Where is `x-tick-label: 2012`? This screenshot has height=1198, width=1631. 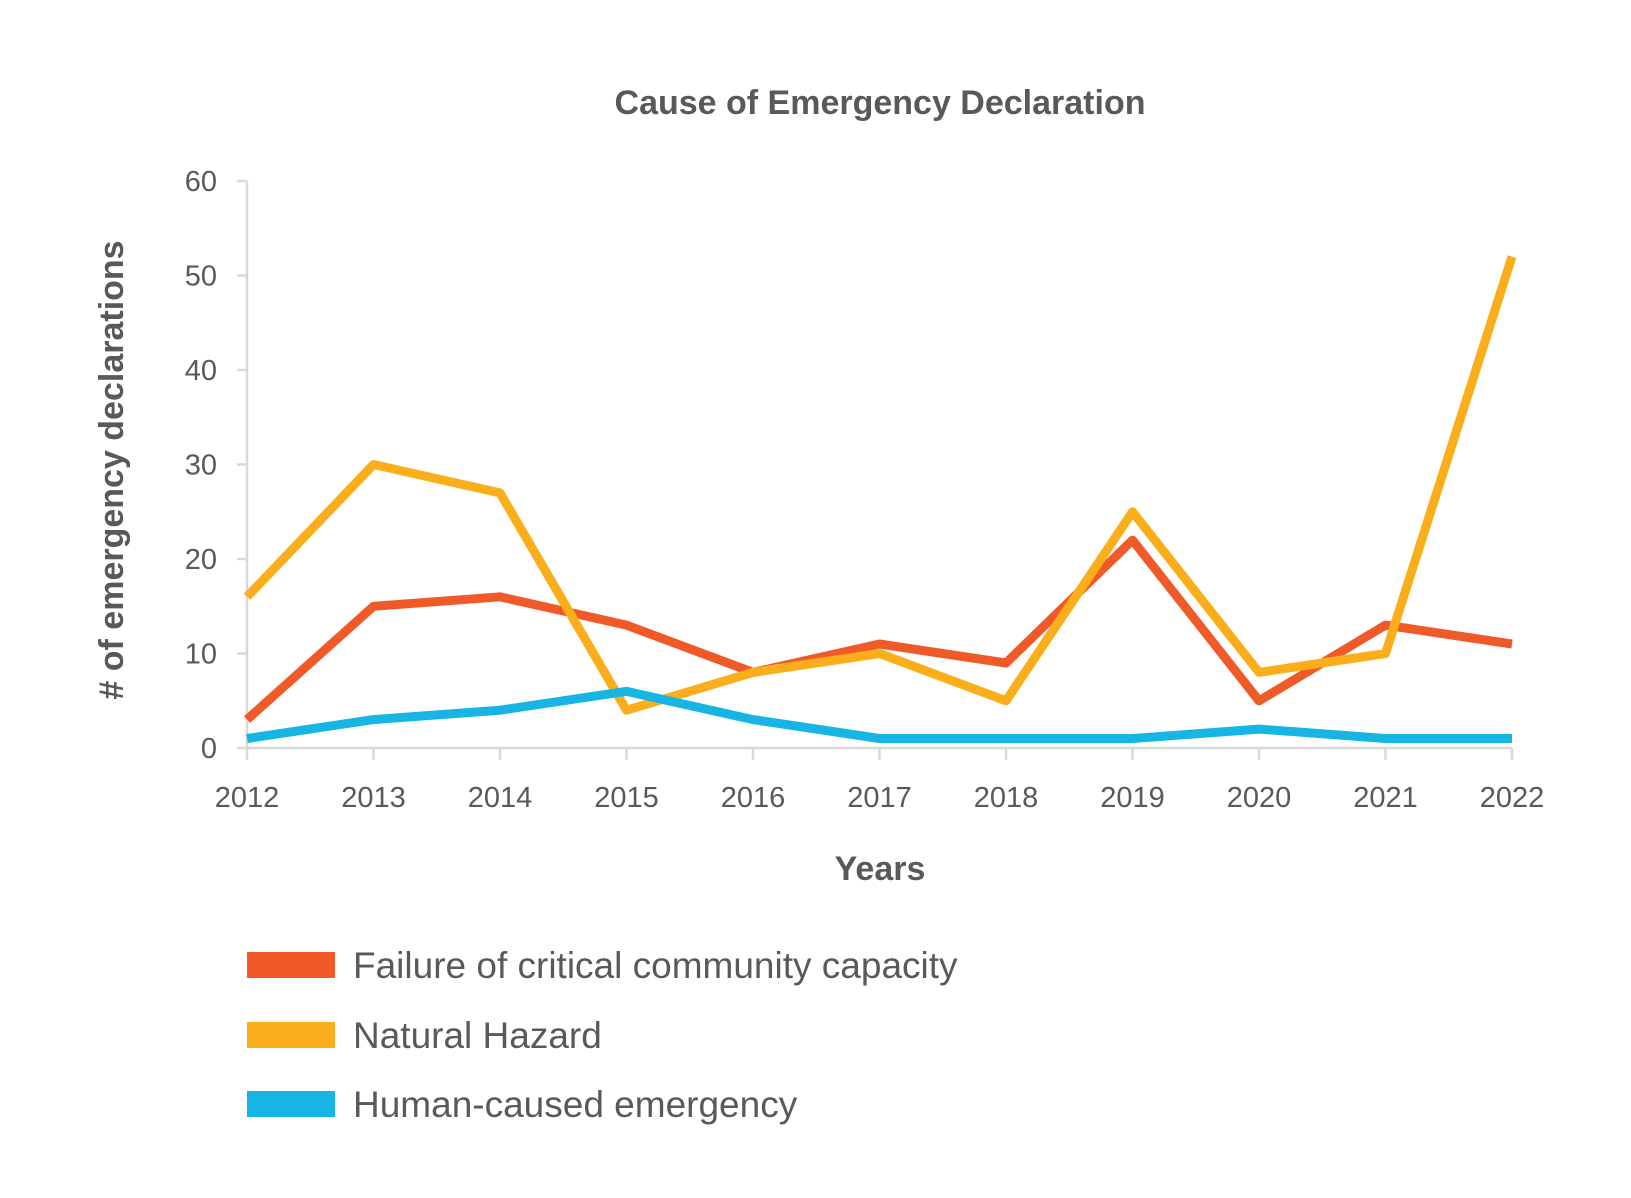 x-tick-label: 2012 is located at coordinates (247, 798).